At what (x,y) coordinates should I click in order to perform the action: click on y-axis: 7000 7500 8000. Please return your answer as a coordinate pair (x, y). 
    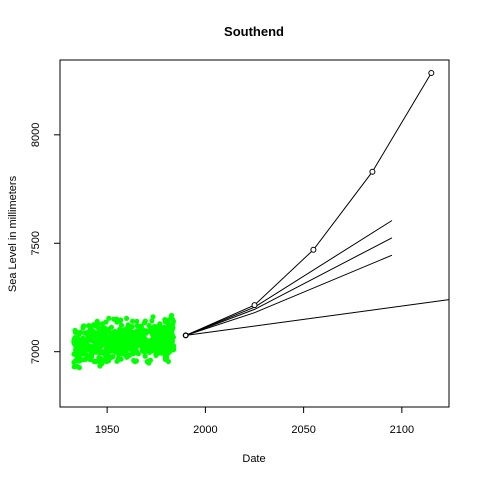
    Looking at the image, I should click on (45, 243).